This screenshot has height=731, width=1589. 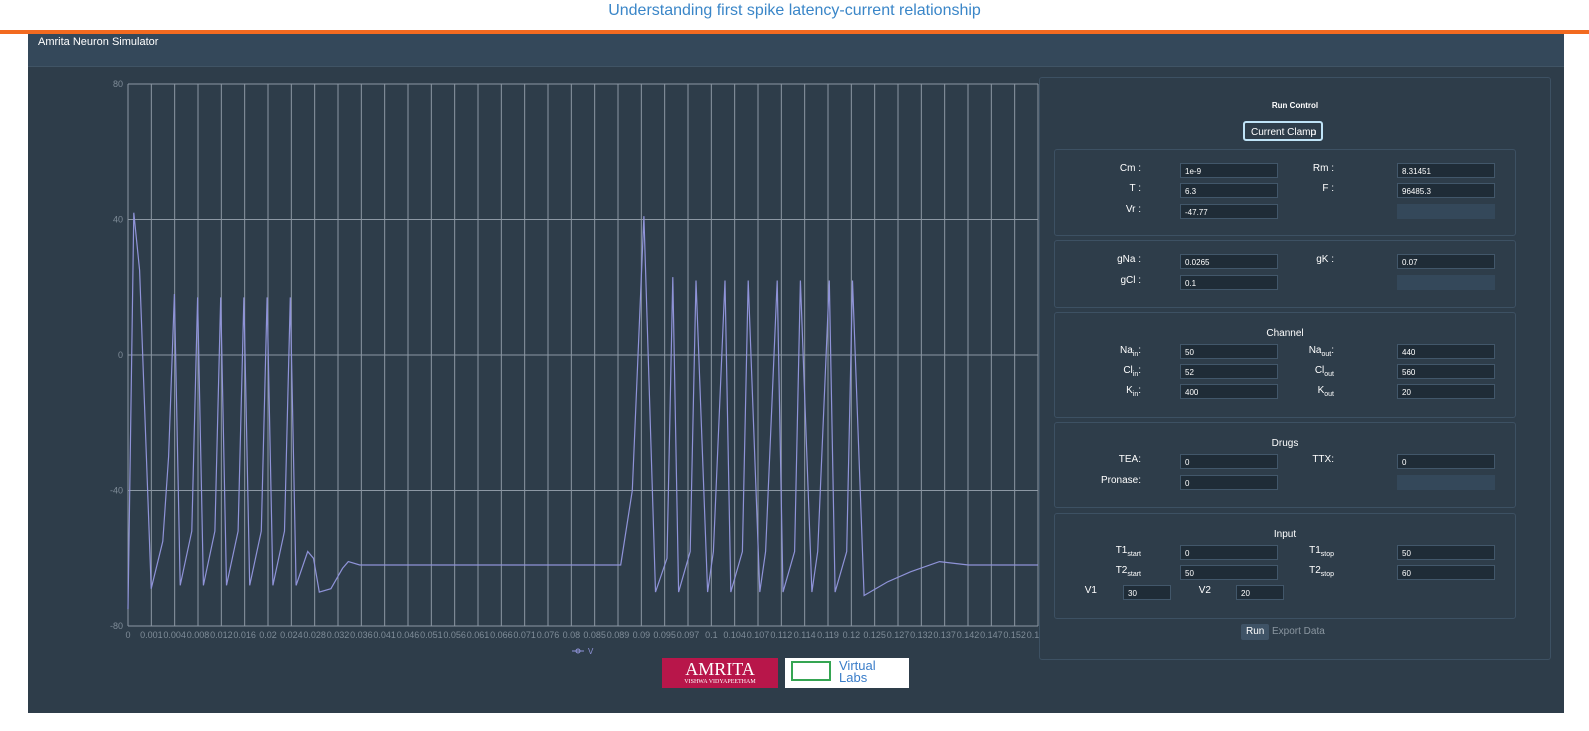 What do you see at coordinates (1130, 168) in the screenshot?
I see `cm-label: Cm :` at bounding box center [1130, 168].